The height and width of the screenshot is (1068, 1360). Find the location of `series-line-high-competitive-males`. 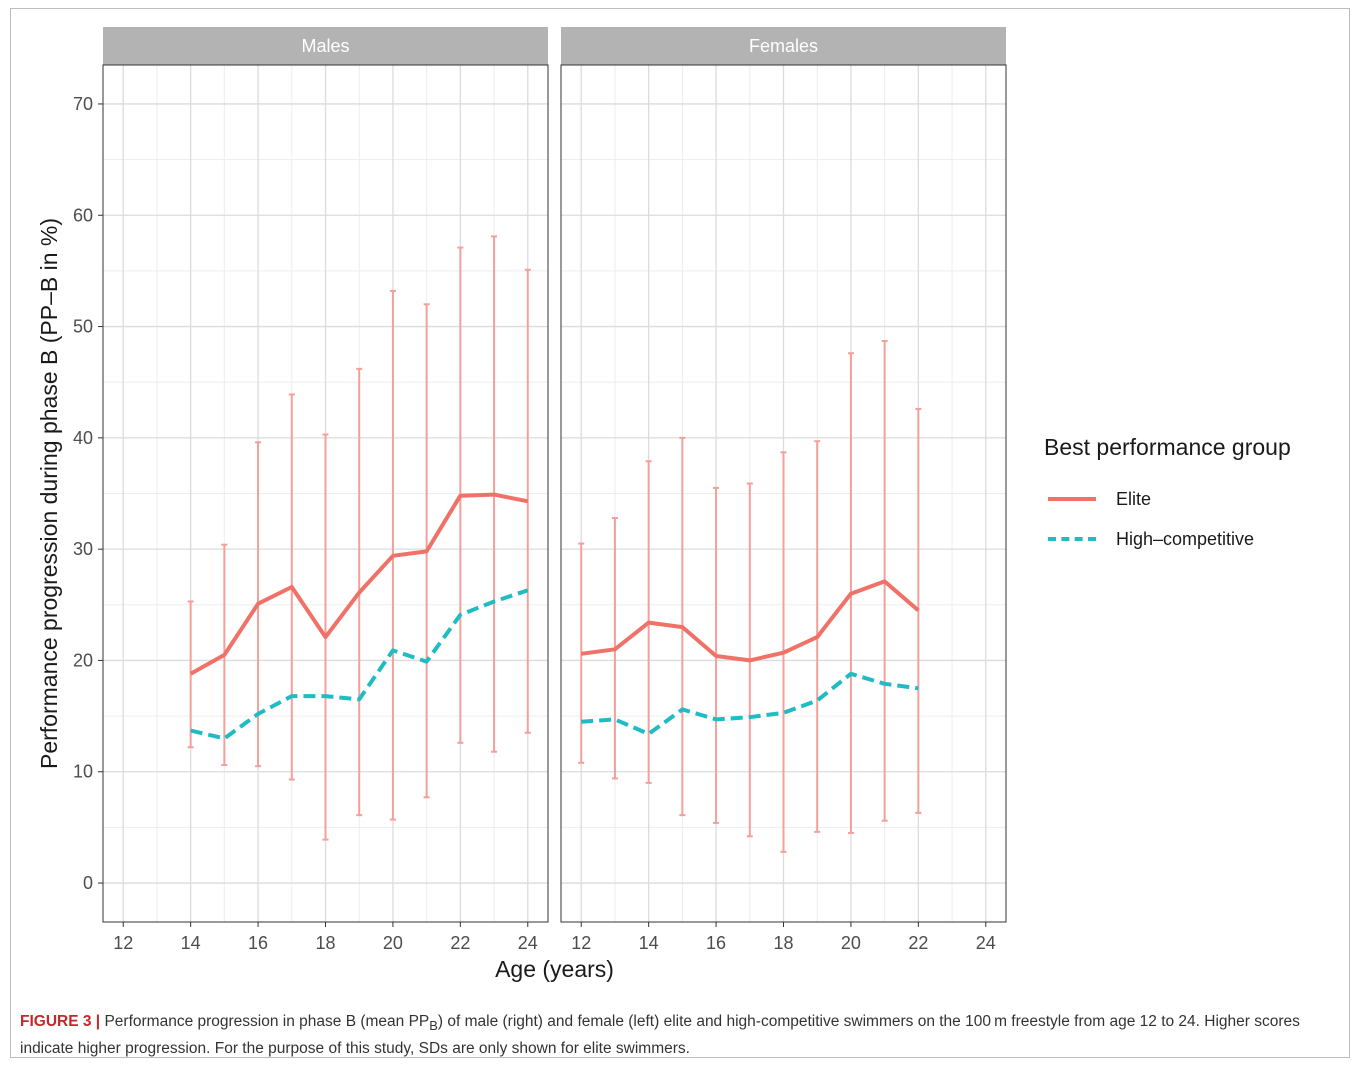

series-line-high-competitive-males is located at coordinates (359, 664).